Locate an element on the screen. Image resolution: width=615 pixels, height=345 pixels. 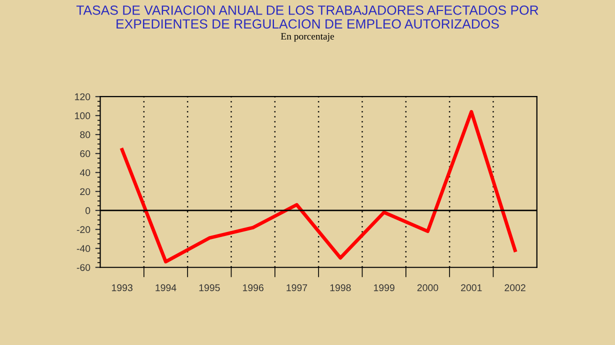
y-tick-label: -40 is located at coordinates (83, 248).